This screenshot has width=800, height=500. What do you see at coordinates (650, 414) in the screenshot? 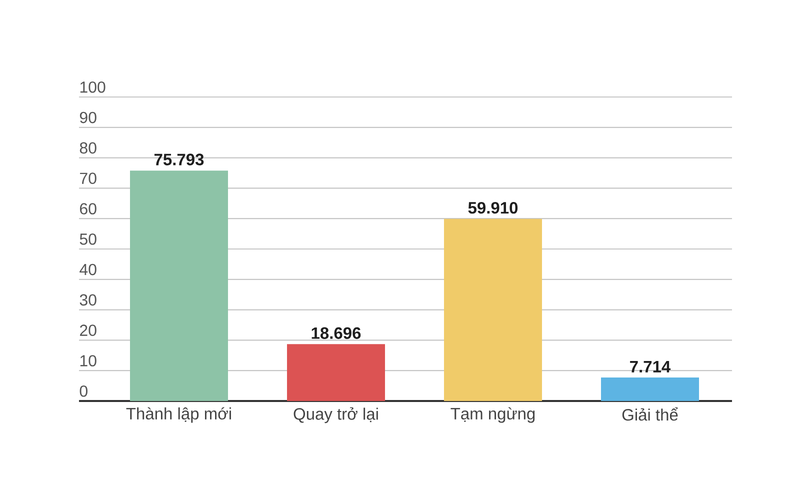
I see `x-tick-label: Giải thể` at bounding box center [650, 414].